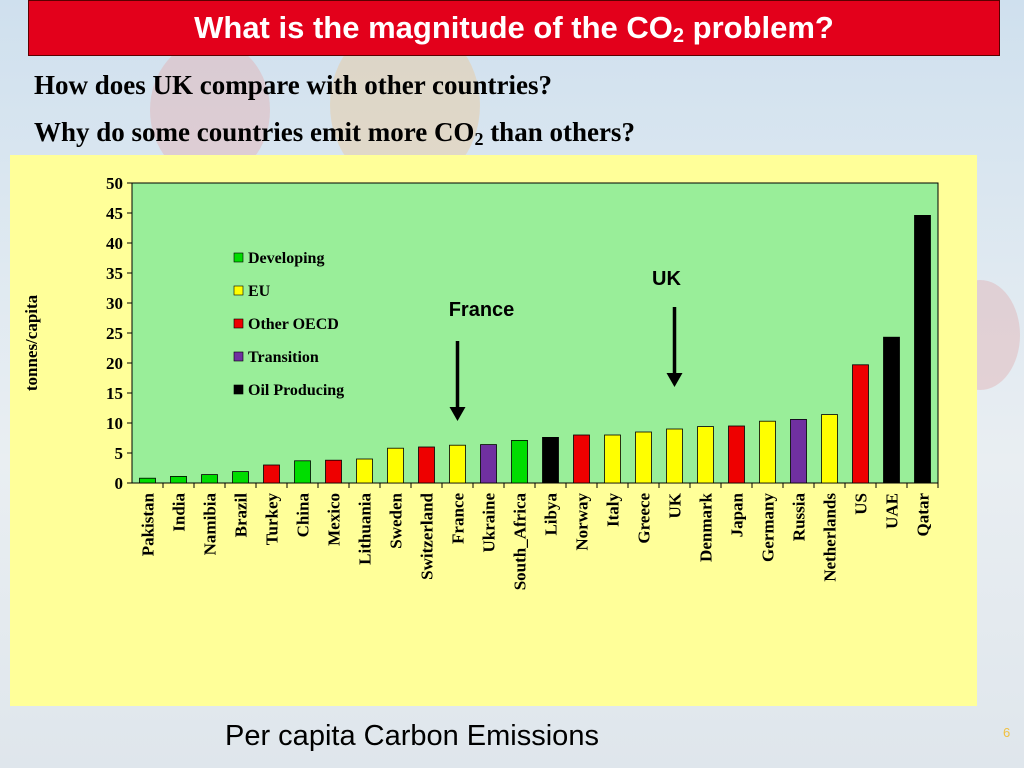 The image size is (1024, 768). What do you see at coordinates (241, 515) in the screenshot?
I see `x-tick-label: Brazil` at bounding box center [241, 515].